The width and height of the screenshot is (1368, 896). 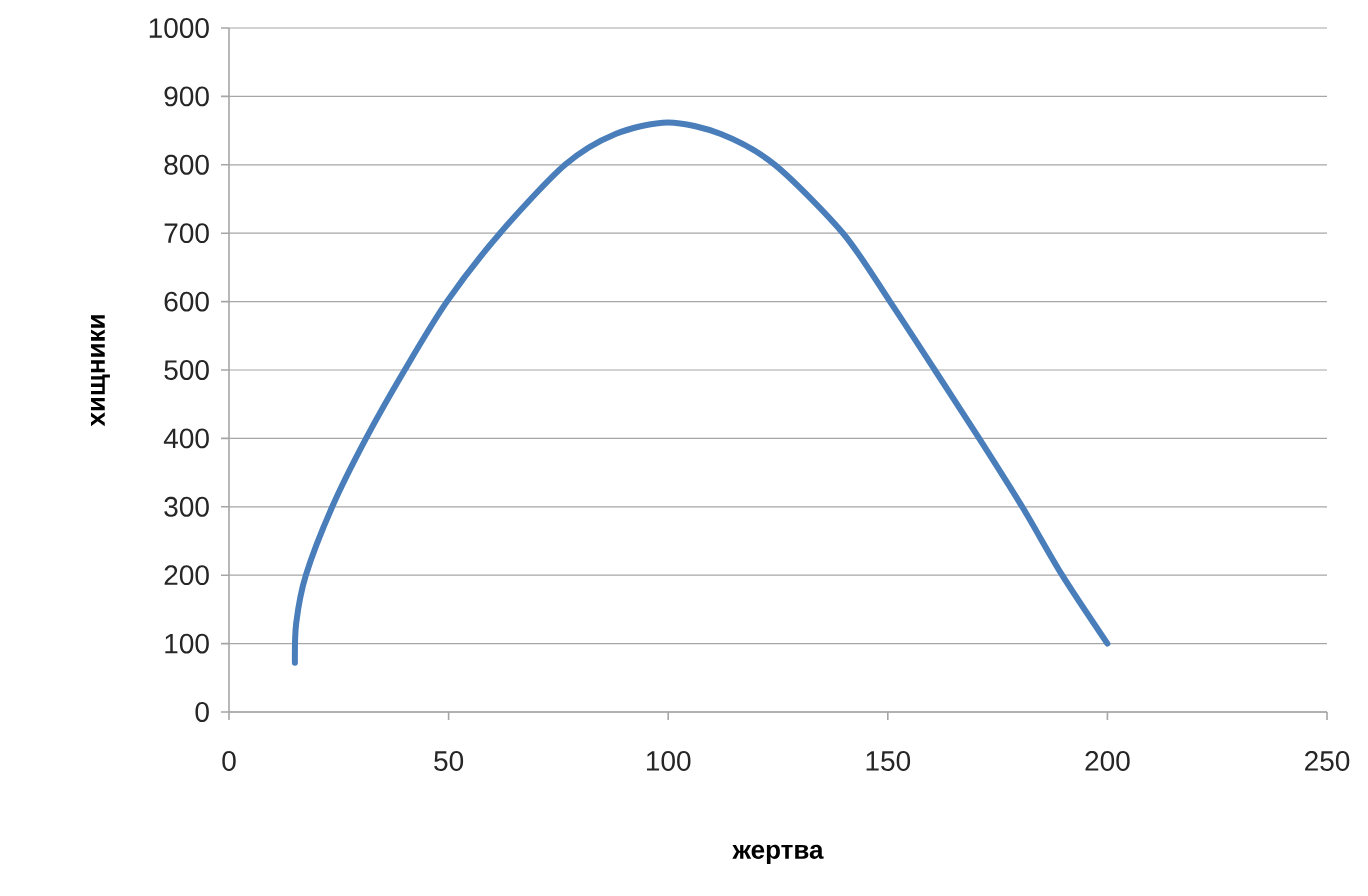 I want to click on y-tick-label: 800, so click(x=186, y=164).